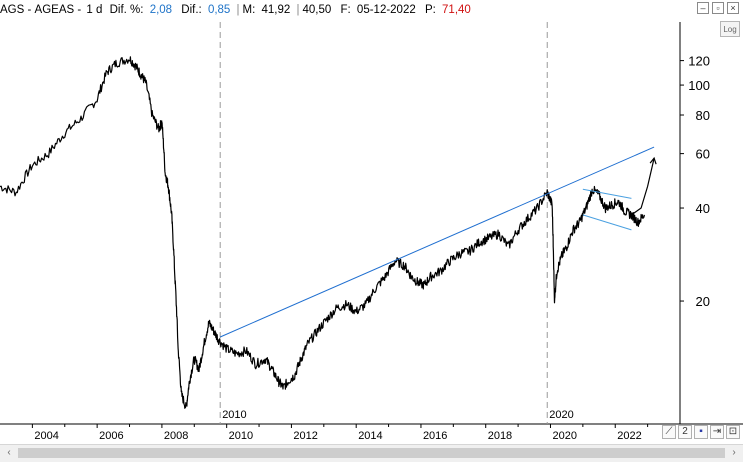 This screenshot has height=462, width=743. What do you see at coordinates (703, 154) in the screenshot?
I see `y-tick-label: 60` at bounding box center [703, 154].